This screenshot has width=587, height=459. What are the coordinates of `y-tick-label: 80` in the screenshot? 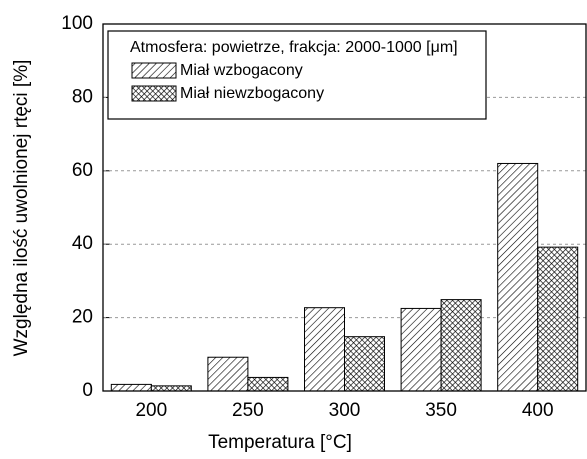 It's located at (82, 96).